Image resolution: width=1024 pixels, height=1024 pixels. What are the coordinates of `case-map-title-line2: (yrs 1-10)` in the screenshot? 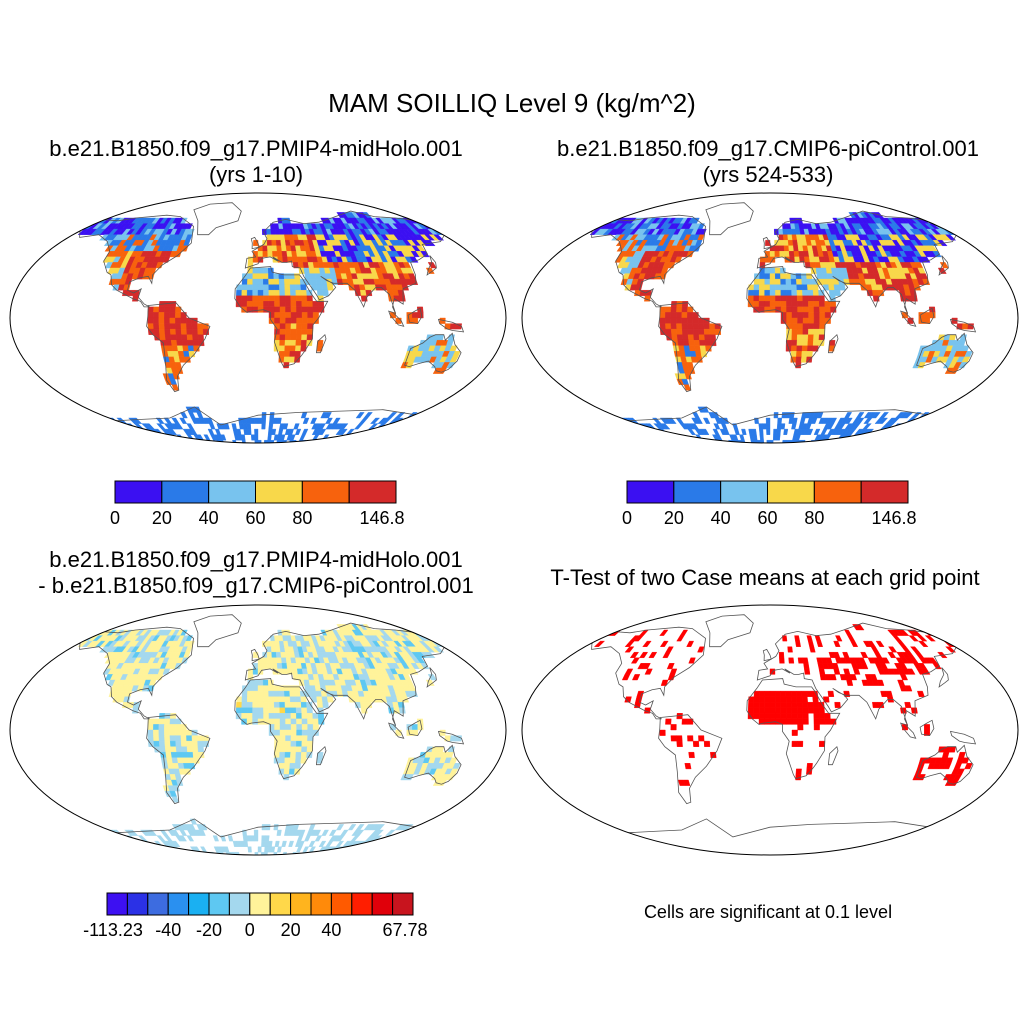 It's located at (256, 174).